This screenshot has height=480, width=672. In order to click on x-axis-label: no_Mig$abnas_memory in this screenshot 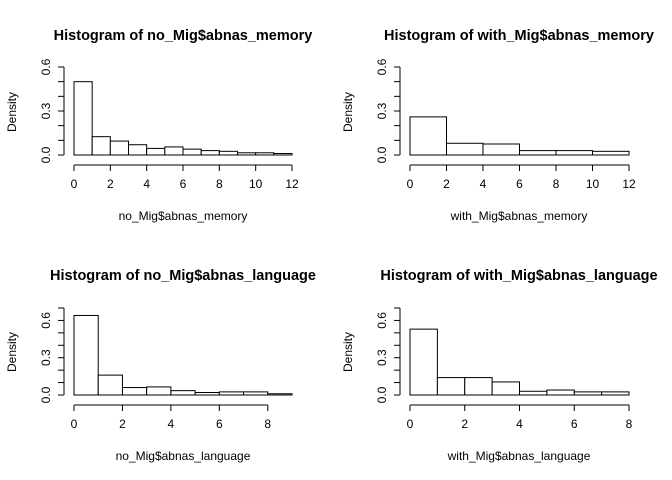, I will do `click(183, 216)`.